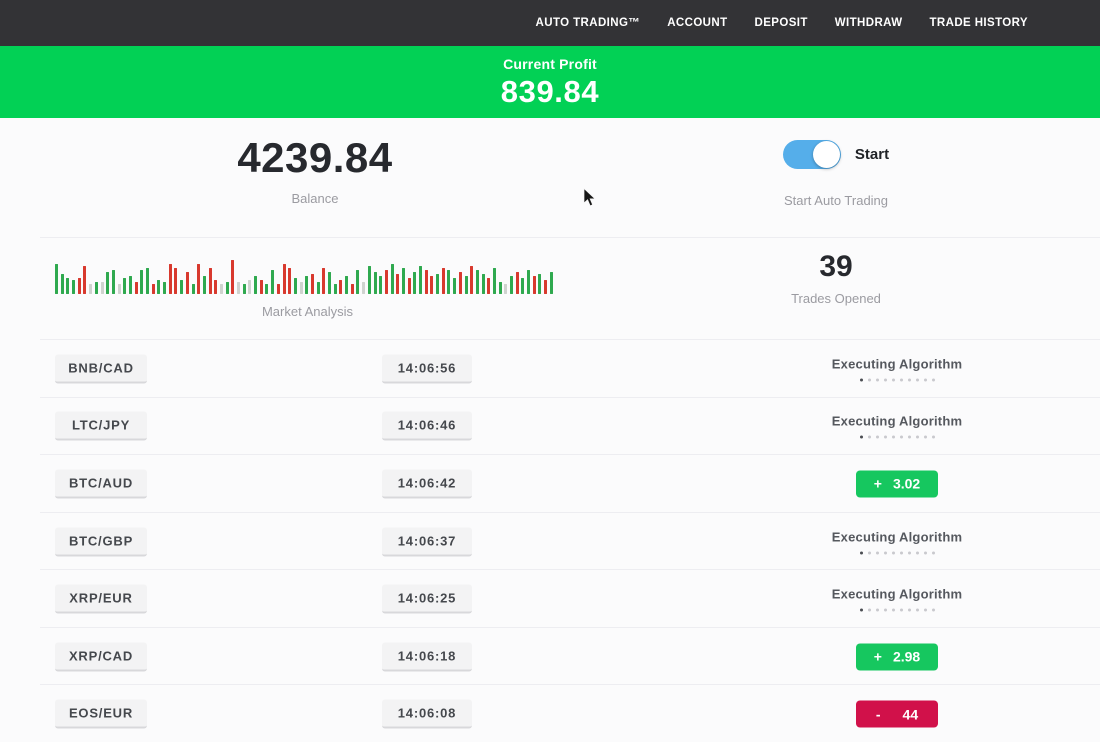 The height and width of the screenshot is (742, 1100). I want to click on profit-badge: +3.02, so click(897, 484).